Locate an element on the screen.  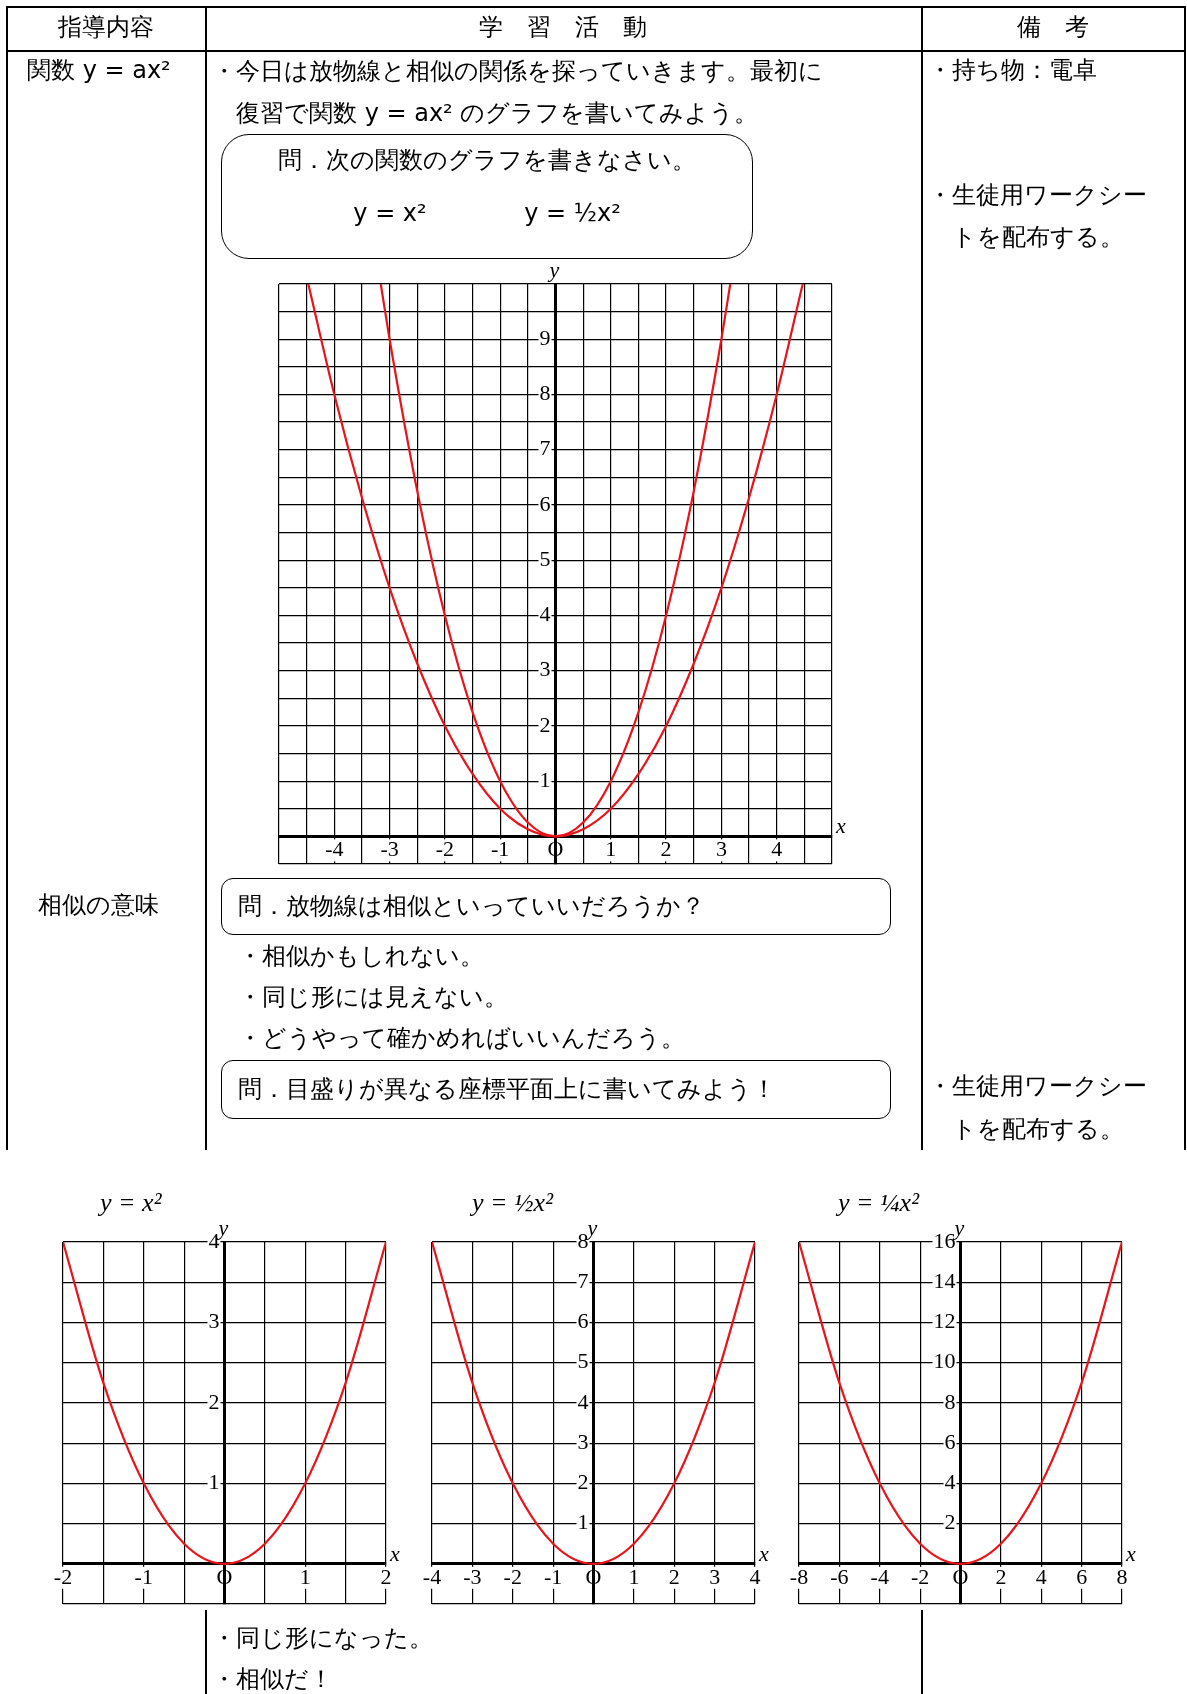
text: ・今日は放物線と相似の関係を探っていきます。最初に復習で関数 y = ax² のグラフを書いてみよう。 is located at coordinates (518, 92).